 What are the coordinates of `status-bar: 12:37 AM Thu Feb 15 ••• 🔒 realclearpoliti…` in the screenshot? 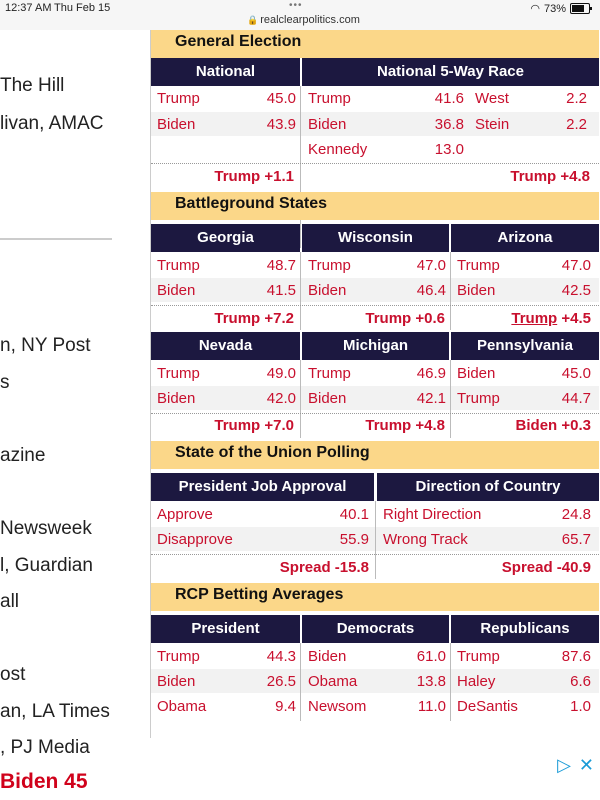 It's located at (300, 15).